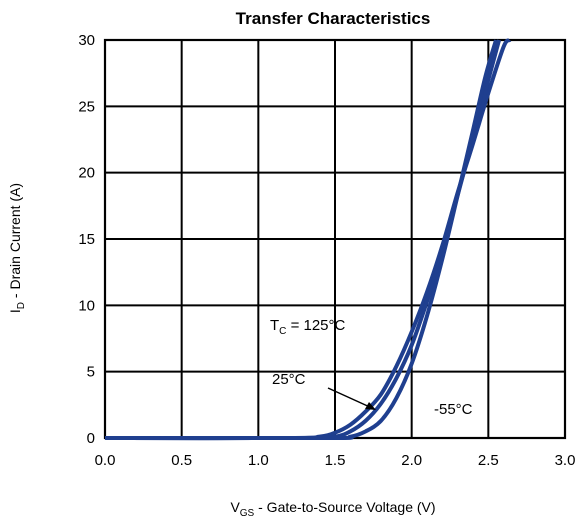 The width and height of the screenshot is (580, 522). I want to click on x-tick-label: 3.0, so click(565, 460).